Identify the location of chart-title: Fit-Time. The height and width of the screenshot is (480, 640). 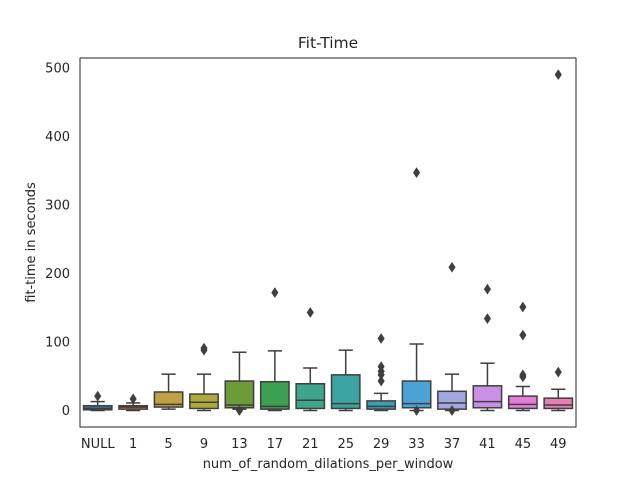
(328, 43).